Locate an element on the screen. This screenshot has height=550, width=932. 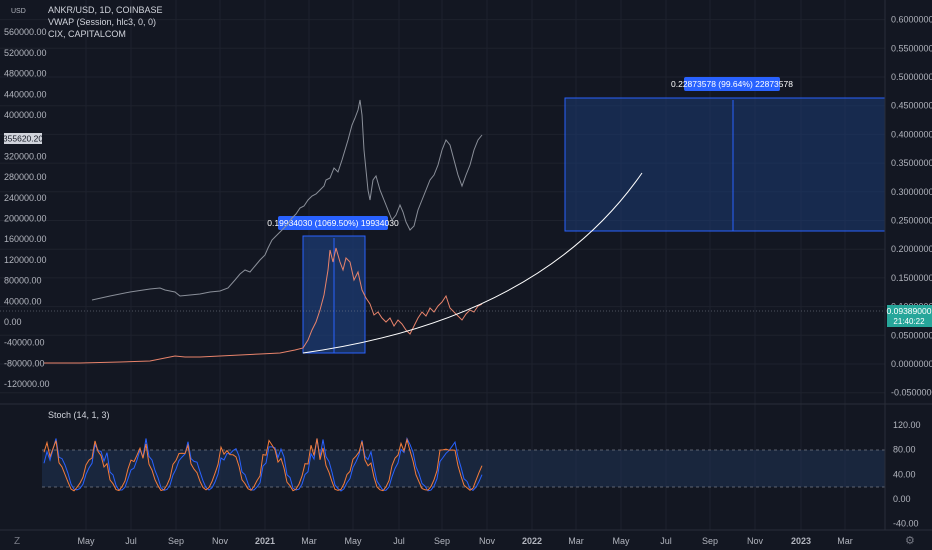
time-axis-tick: 2021 is located at coordinates (265, 541).